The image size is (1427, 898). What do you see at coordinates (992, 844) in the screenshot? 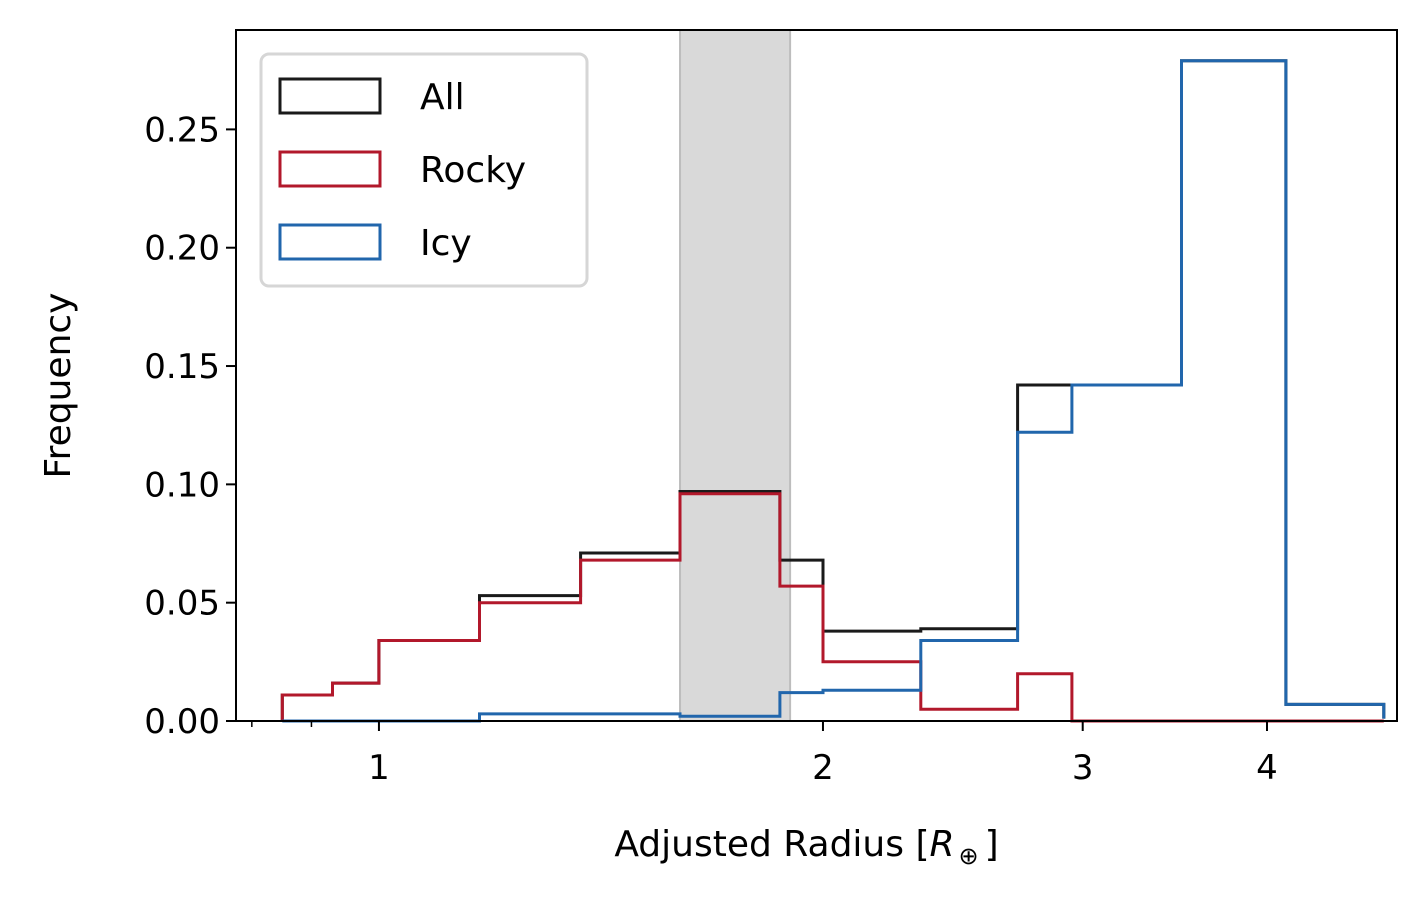
I see `x-axis-label-suffix: ]` at bounding box center [992, 844].